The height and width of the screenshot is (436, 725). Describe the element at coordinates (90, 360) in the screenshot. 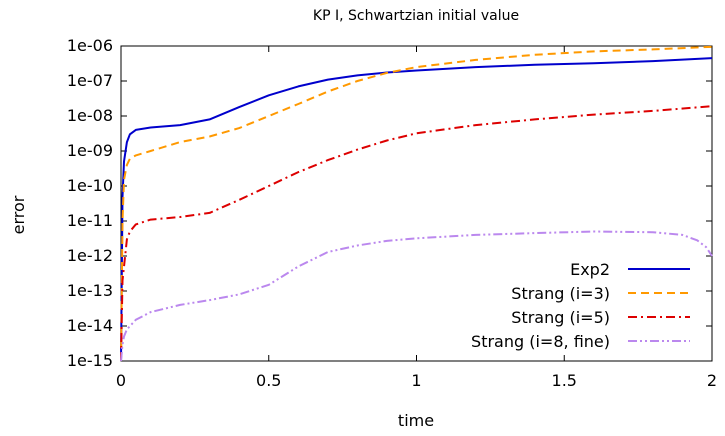

I see `y-tick-label: 1e-15` at that location.